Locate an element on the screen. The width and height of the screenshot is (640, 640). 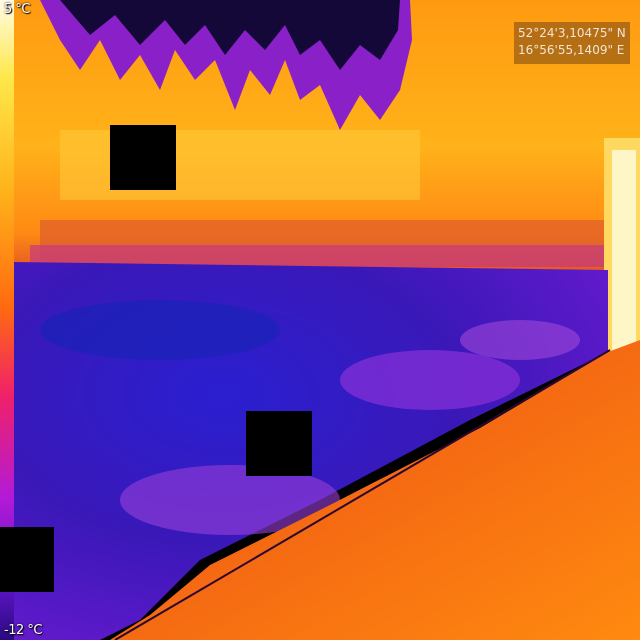
gps-latitude: 52°24'3,10475" N is located at coordinates (572, 33).